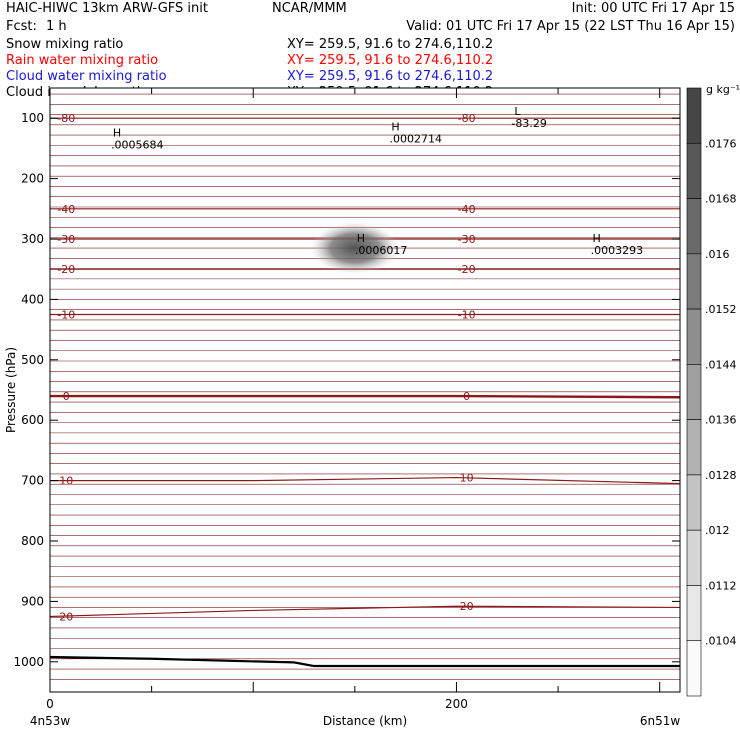 The height and width of the screenshot is (740, 740). What do you see at coordinates (32, 179) in the screenshot?
I see `y-tick-label: 200` at bounding box center [32, 179].